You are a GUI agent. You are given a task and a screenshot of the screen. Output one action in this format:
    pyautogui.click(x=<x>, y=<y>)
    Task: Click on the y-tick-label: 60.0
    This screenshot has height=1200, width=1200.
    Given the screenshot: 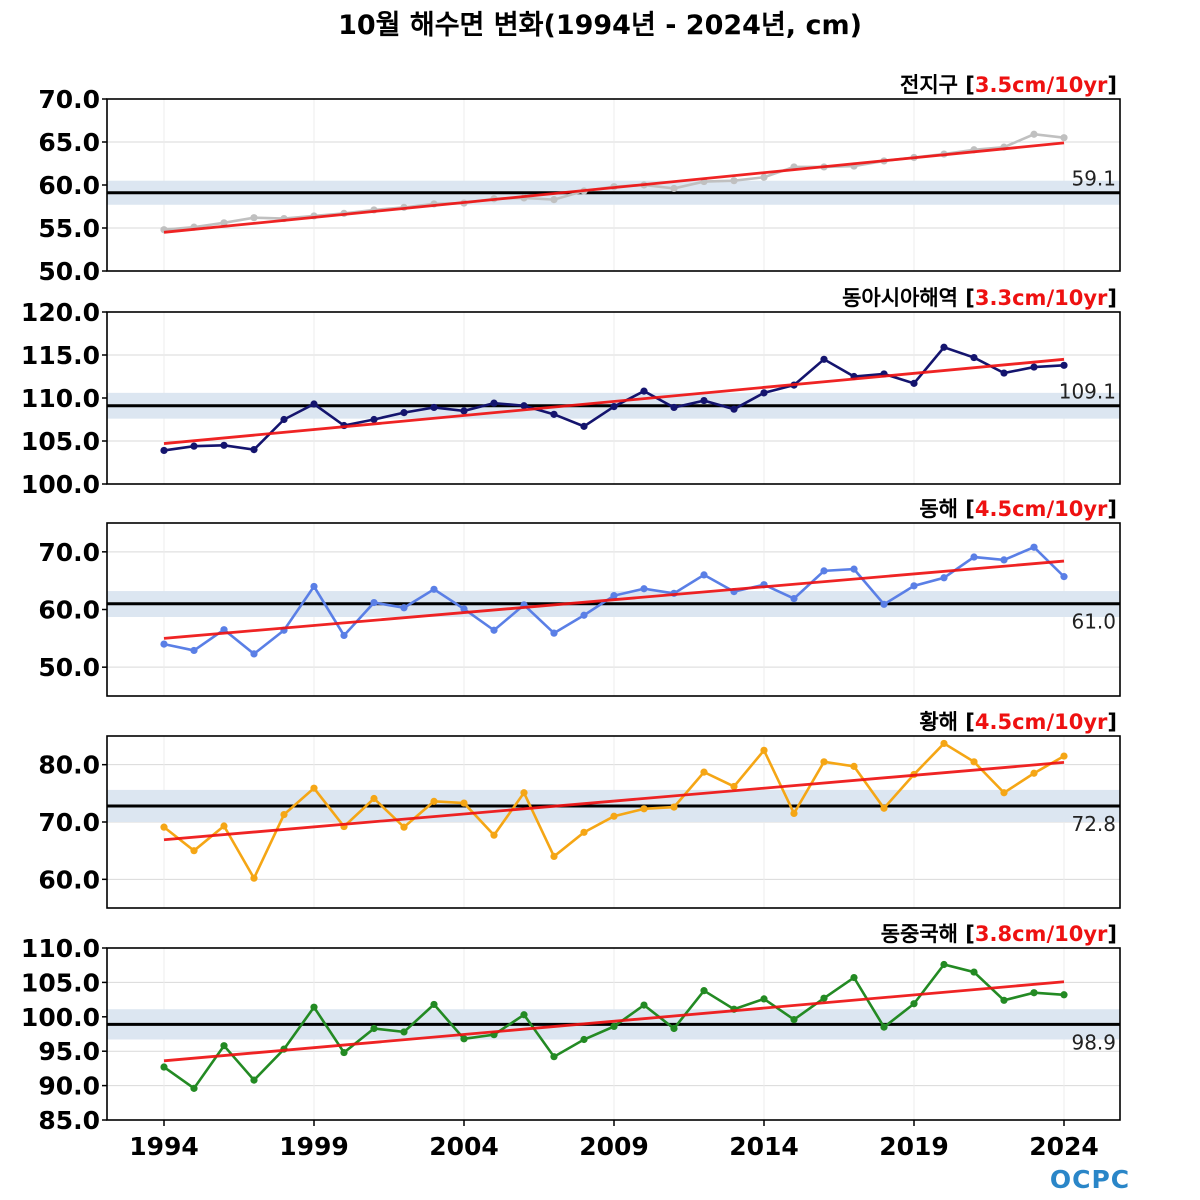 What is the action you would take?
    pyautogui.click(x=69, y=610)
    